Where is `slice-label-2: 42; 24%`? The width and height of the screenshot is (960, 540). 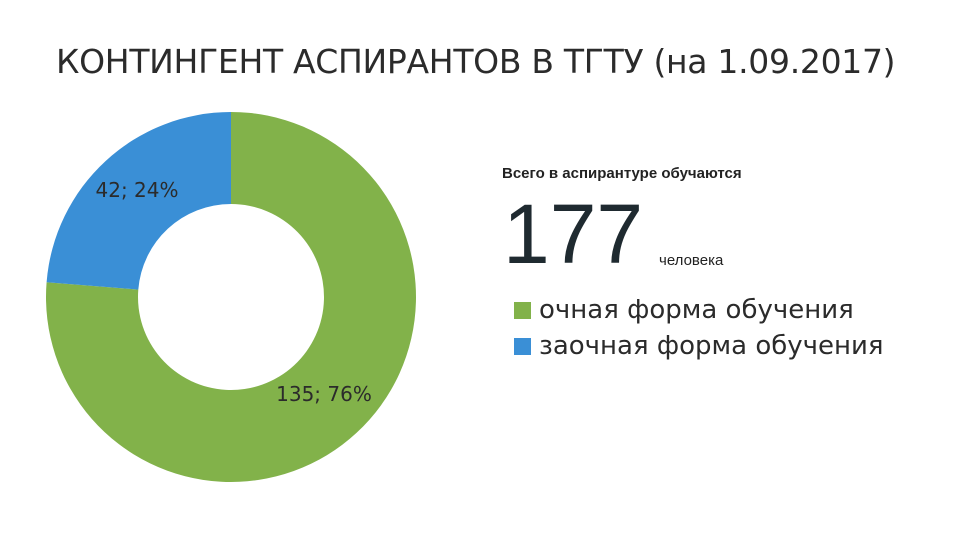
slice-label-2: 42; 24% is located at coordinates (137, 190).